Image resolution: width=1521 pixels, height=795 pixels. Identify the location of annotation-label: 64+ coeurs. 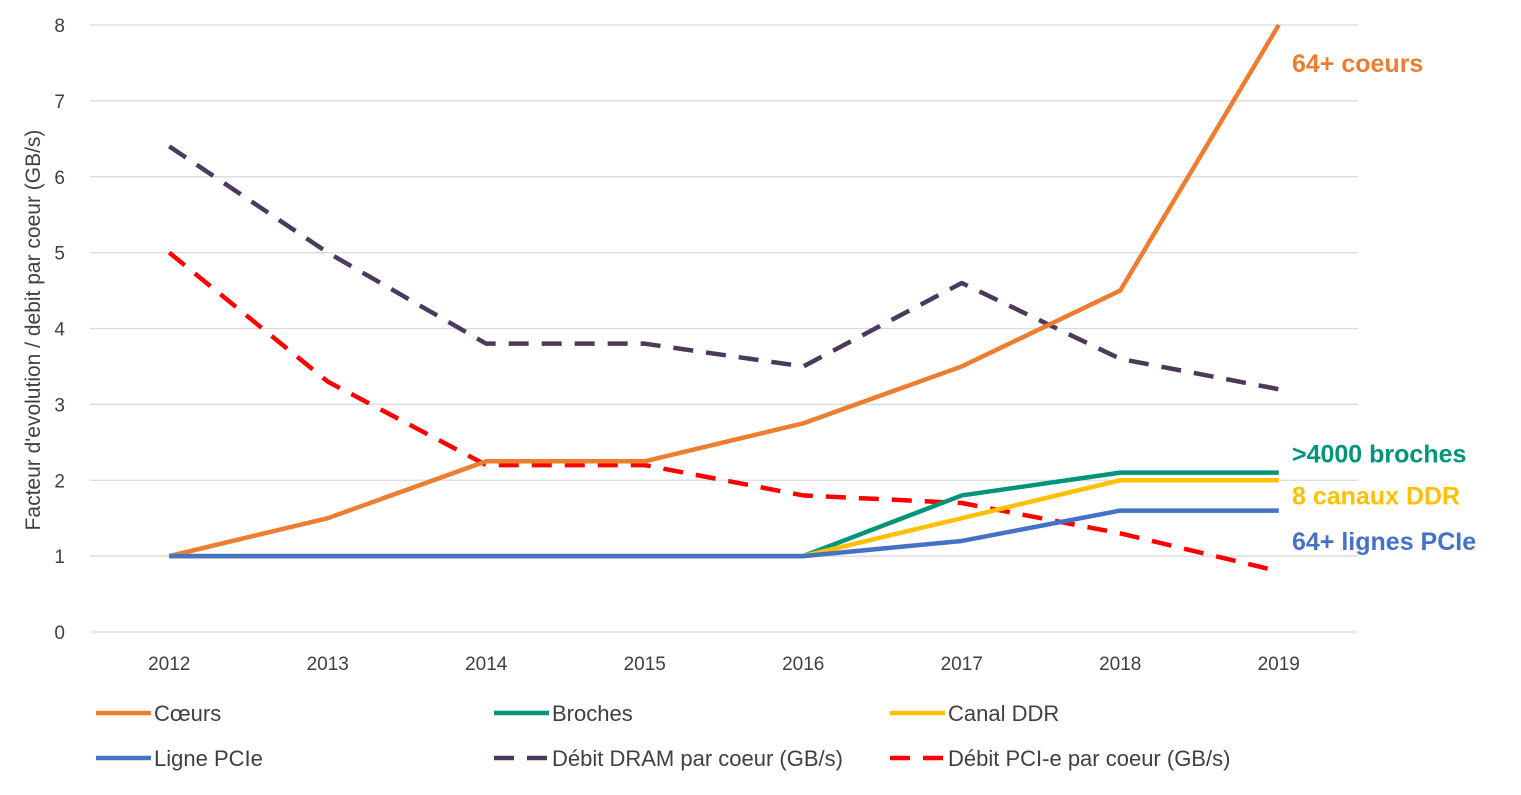
(1357, 64).